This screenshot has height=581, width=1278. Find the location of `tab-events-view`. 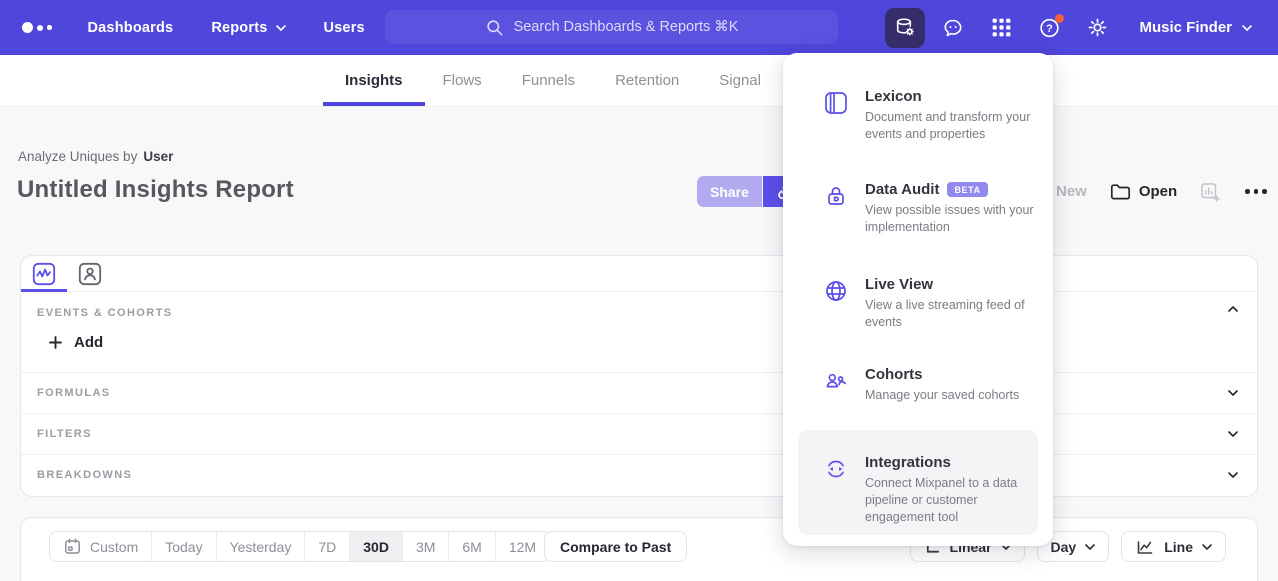

tab-events-view is located at coordinates (44, 274).